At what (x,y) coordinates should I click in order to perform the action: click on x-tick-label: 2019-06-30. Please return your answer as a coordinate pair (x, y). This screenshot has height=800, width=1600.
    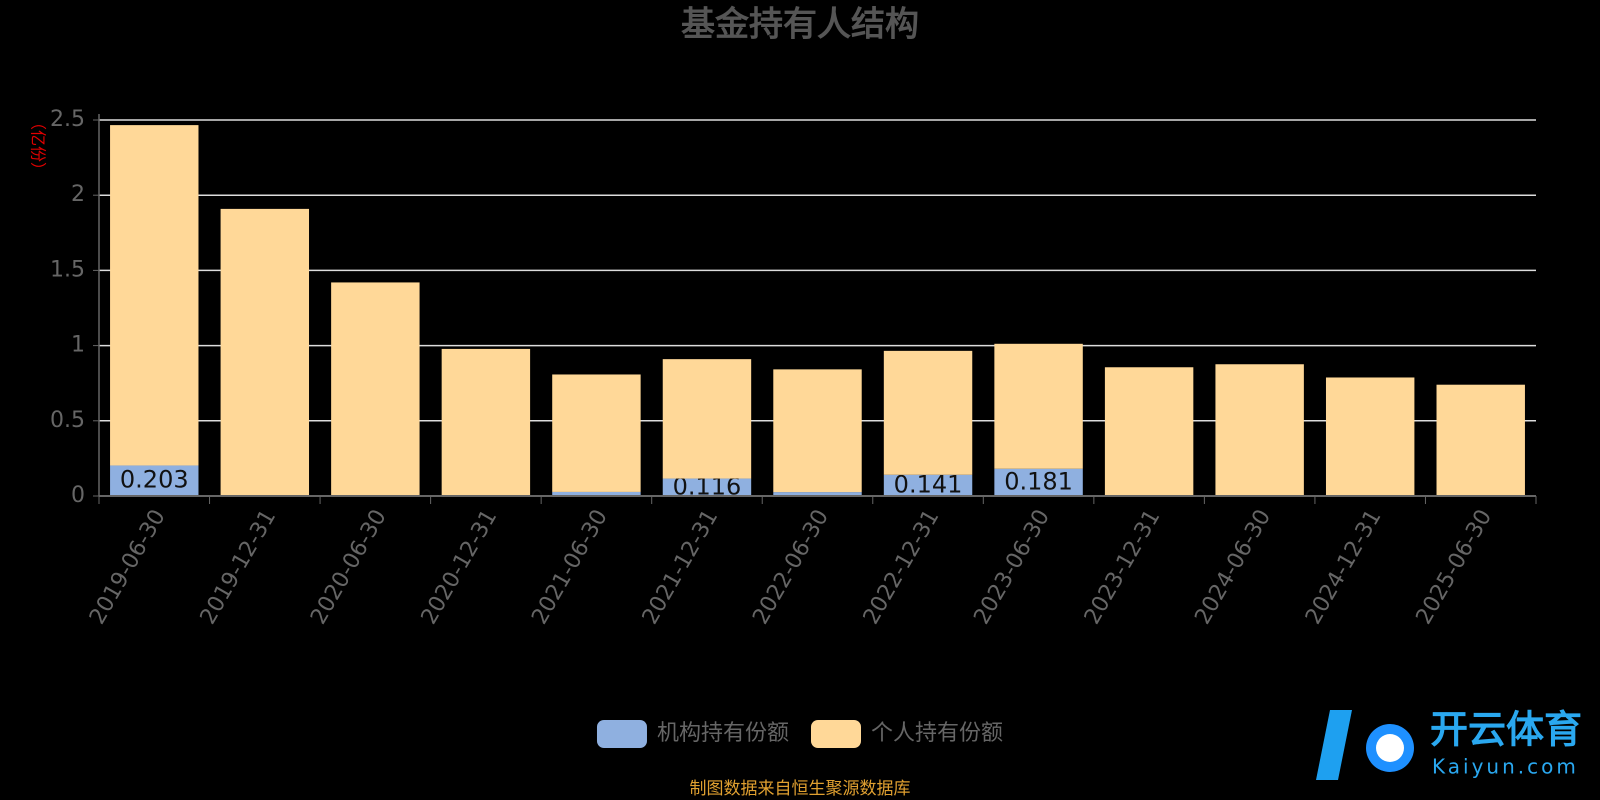
    Looking at the image, I should click on (128, 567).